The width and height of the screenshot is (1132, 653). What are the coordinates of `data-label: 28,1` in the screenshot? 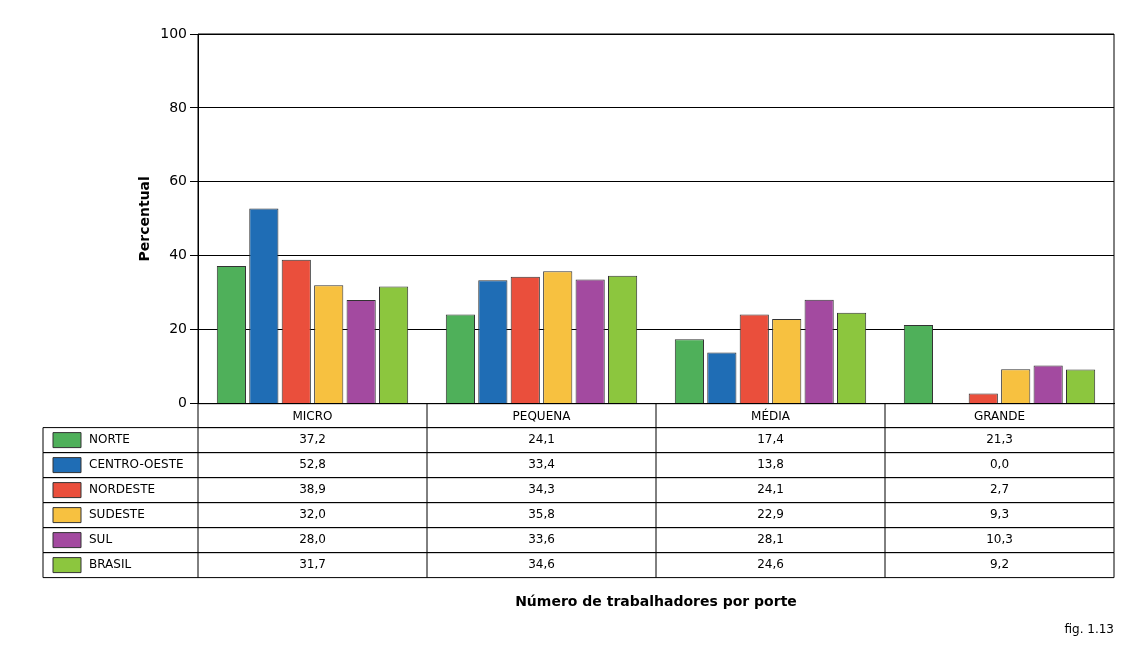 It's located at (770, 539).